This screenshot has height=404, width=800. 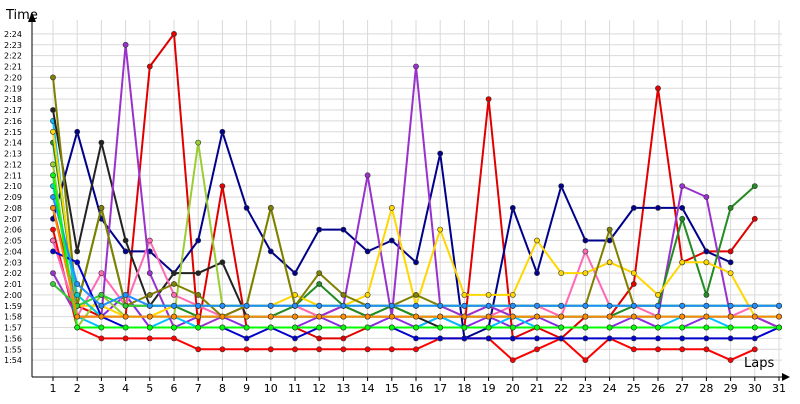 What do you see at coordinates (759, 363) in the screenshot?
I see `x-axis-title: Laps` at bounding box center [759, 363].